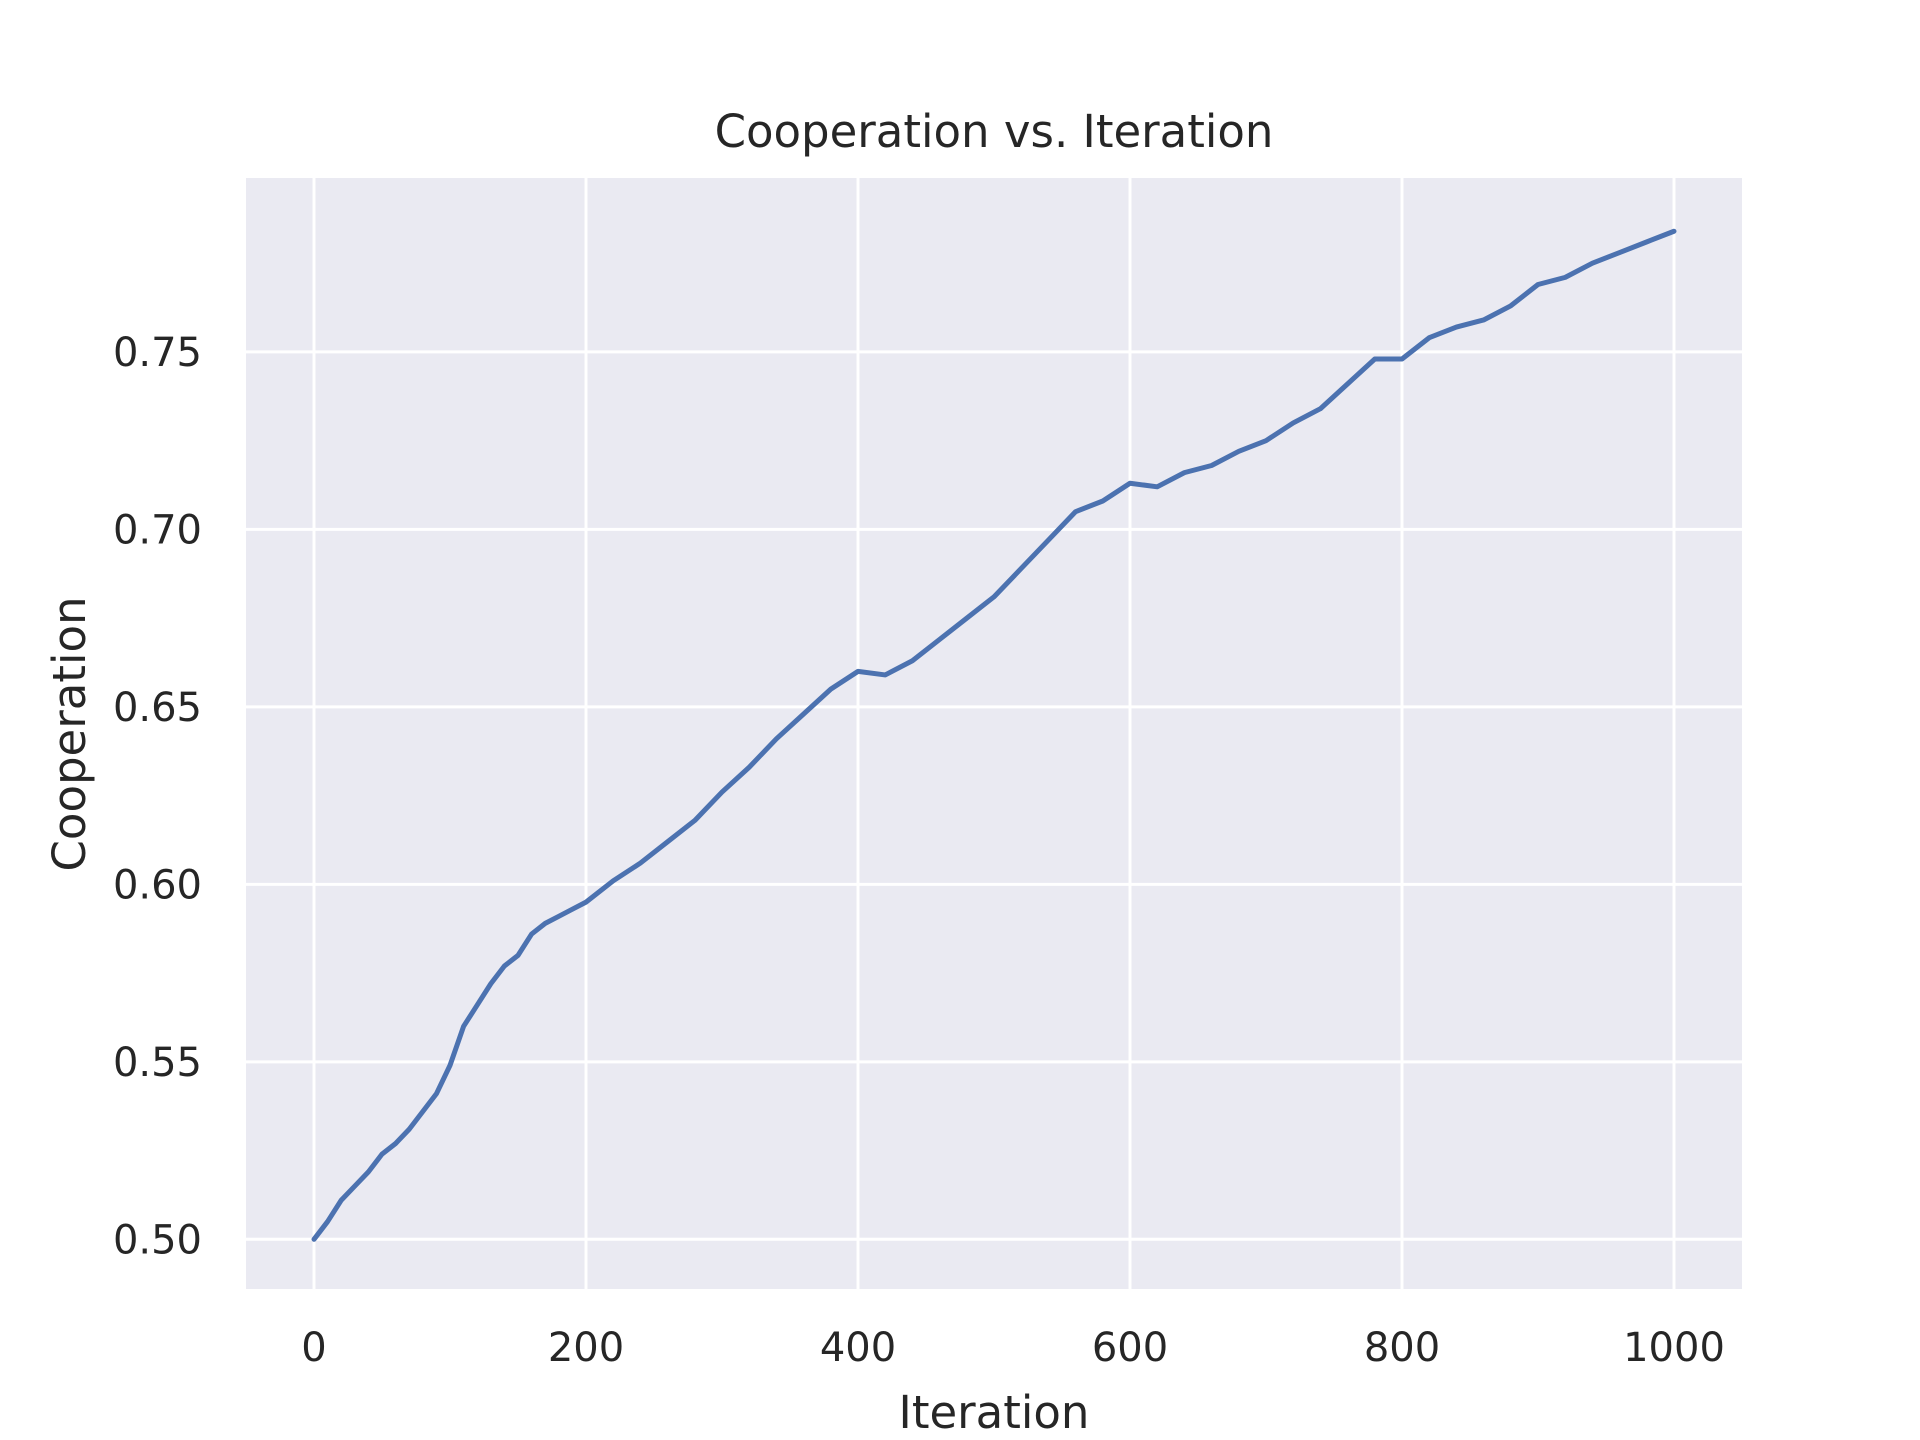  What do you see at coordinates (858, 1348) in the screenshot?
I see `x-tick-label: 400` at bounding box center [858, 1348].